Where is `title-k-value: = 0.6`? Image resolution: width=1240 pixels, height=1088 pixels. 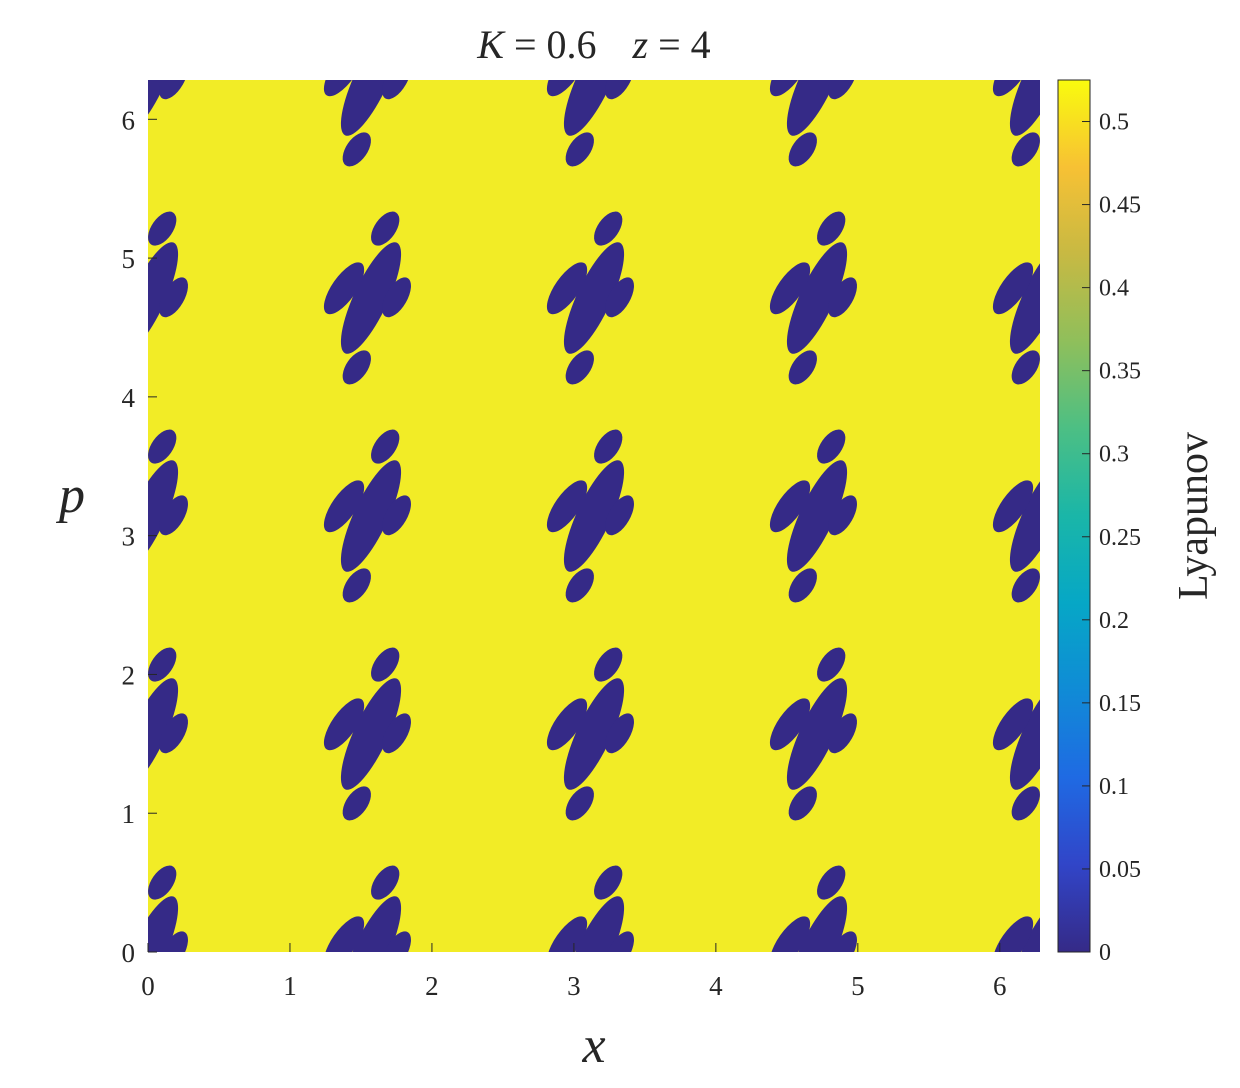 title-k-value: = 0.6 is located at coordinates (550, 44).